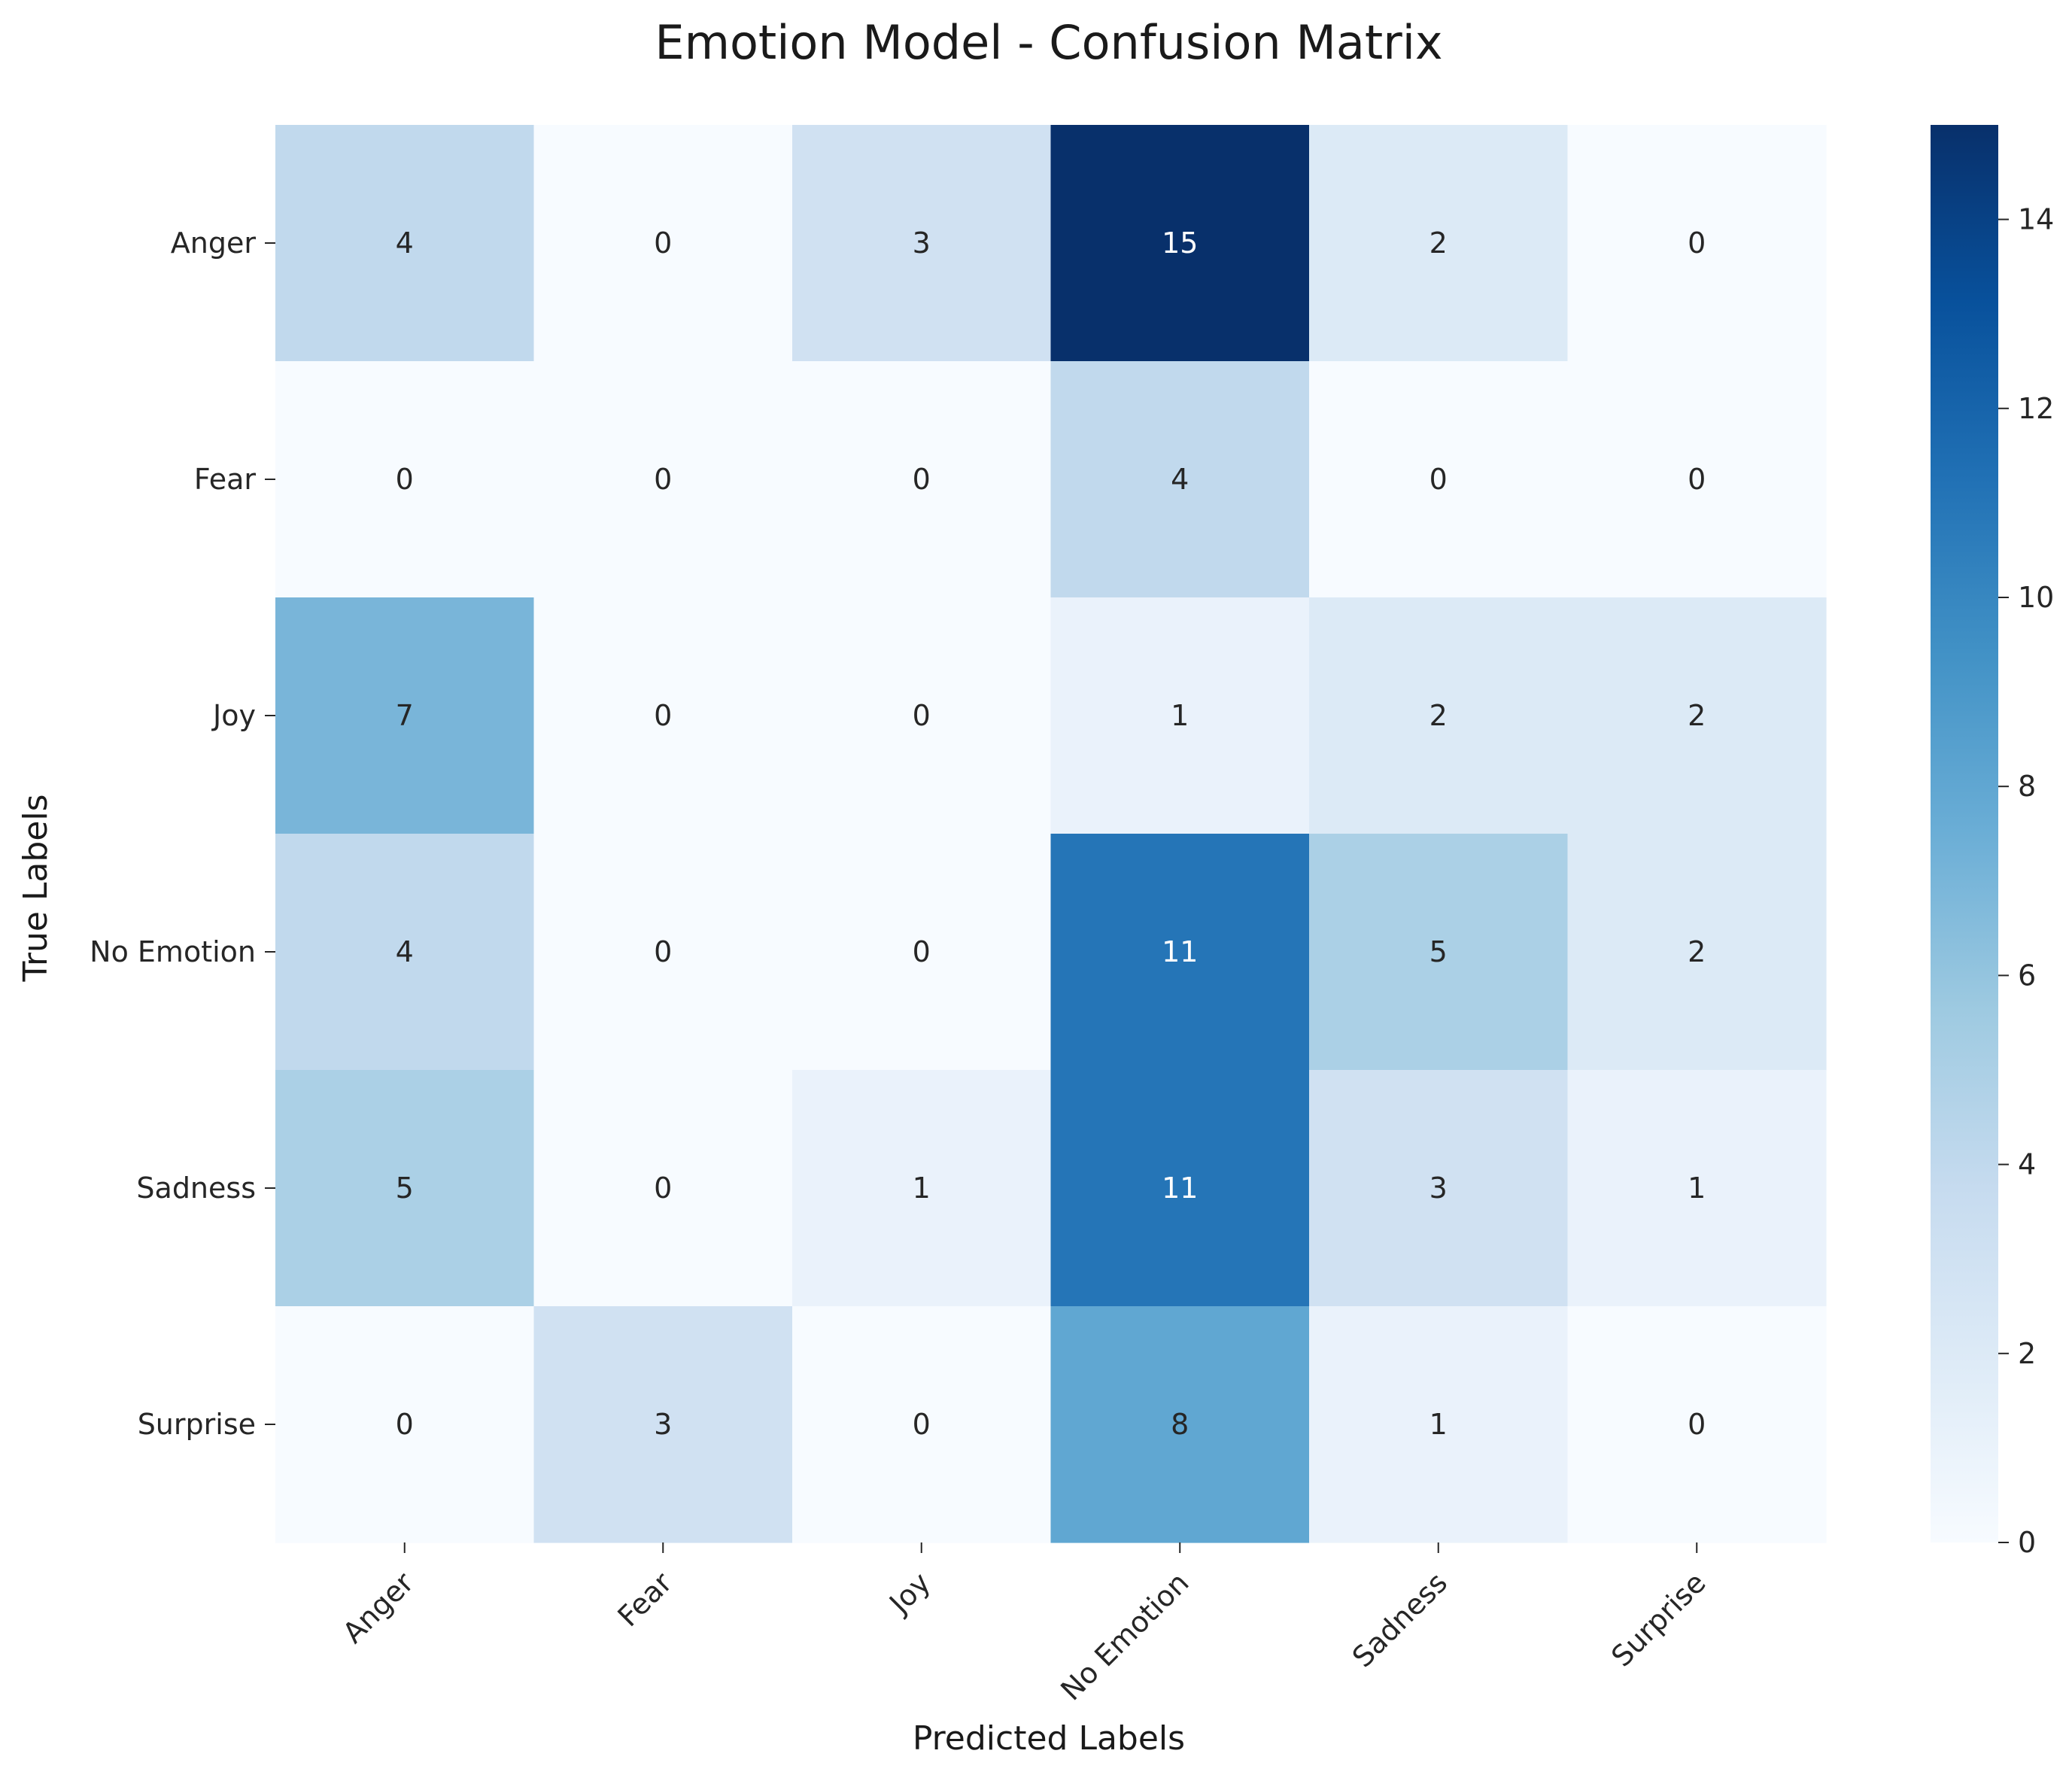 The width and height of the screenshot is (2072, 1784). I want to click on y-tick-label: Surprise, so click(197, 1424).